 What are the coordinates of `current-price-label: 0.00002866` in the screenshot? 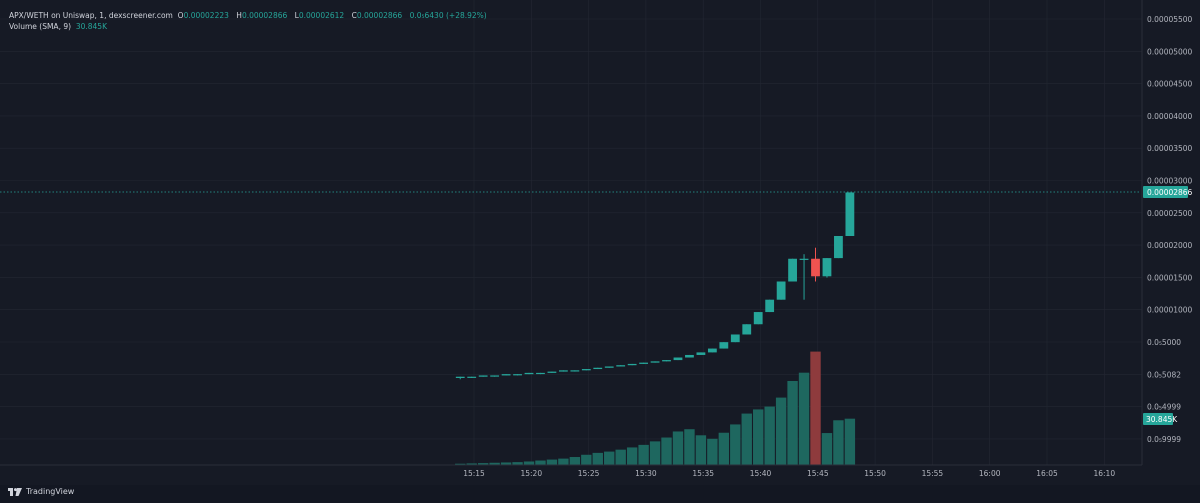 It's located at (1170, 192).